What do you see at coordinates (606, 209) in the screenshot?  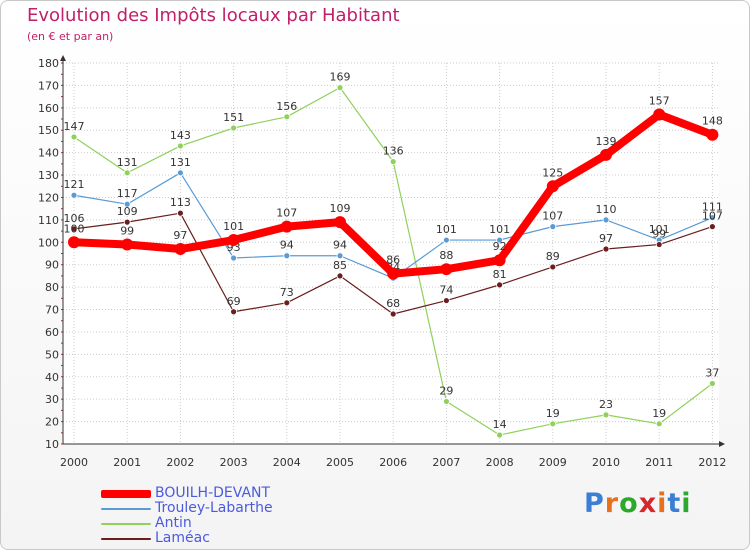 I see `data-label-trouley-labarthe: 110` at bounding box center [606, 209].